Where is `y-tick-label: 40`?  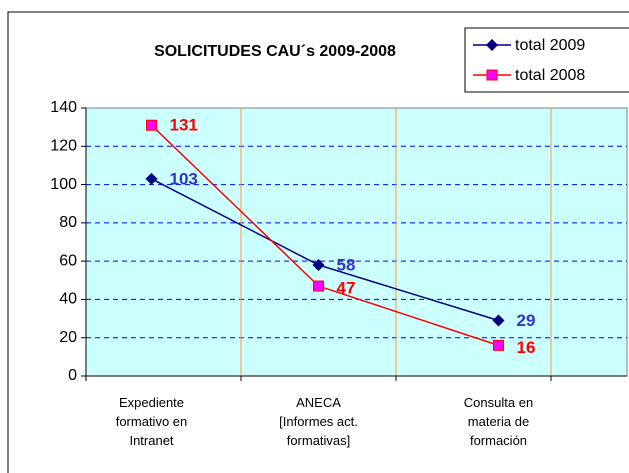 y-tick-label: 40 is located at coordinates (68, 299).